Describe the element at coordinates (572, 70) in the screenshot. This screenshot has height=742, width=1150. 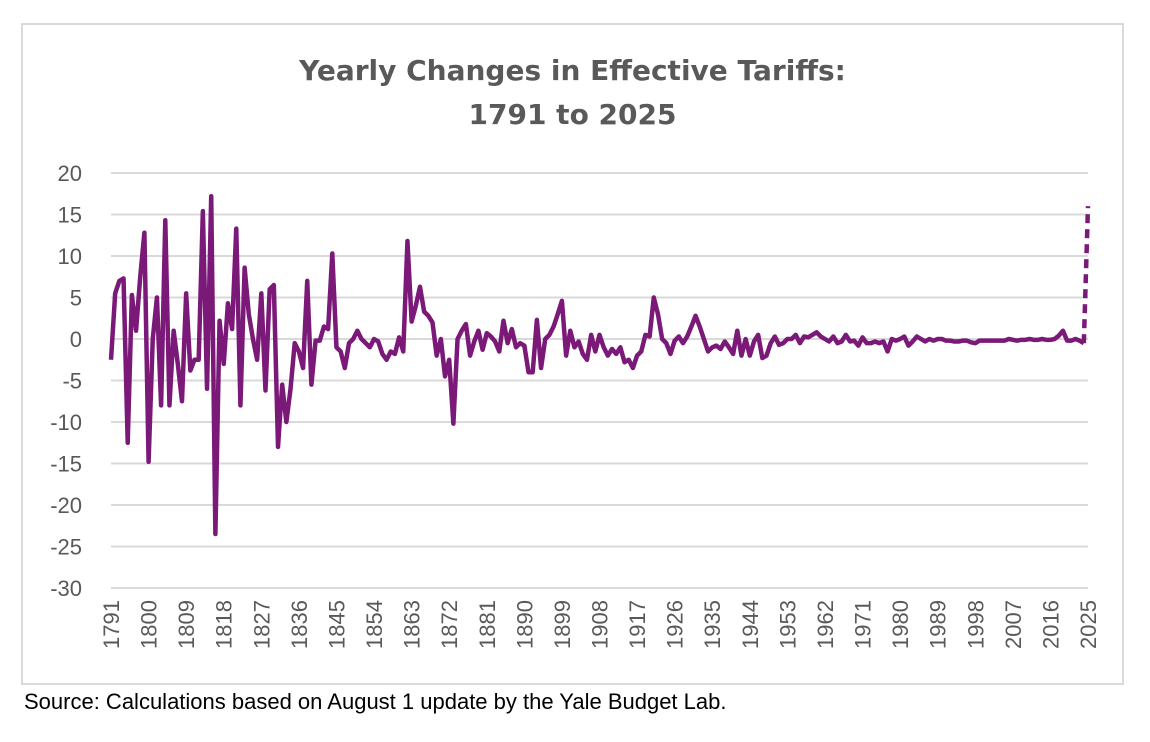
I see `chart-title: Yearly Changes in Effective Tariffs:` at that location.